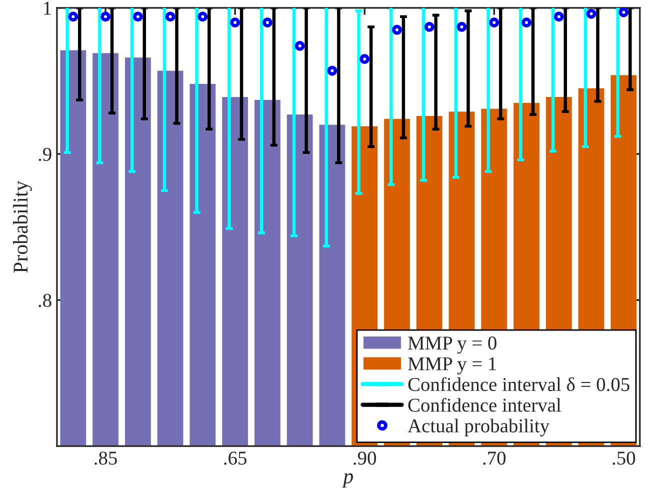 This screenshot has height=493, width=670. I want to click on x-tick-label: .65, so click(235, 458).